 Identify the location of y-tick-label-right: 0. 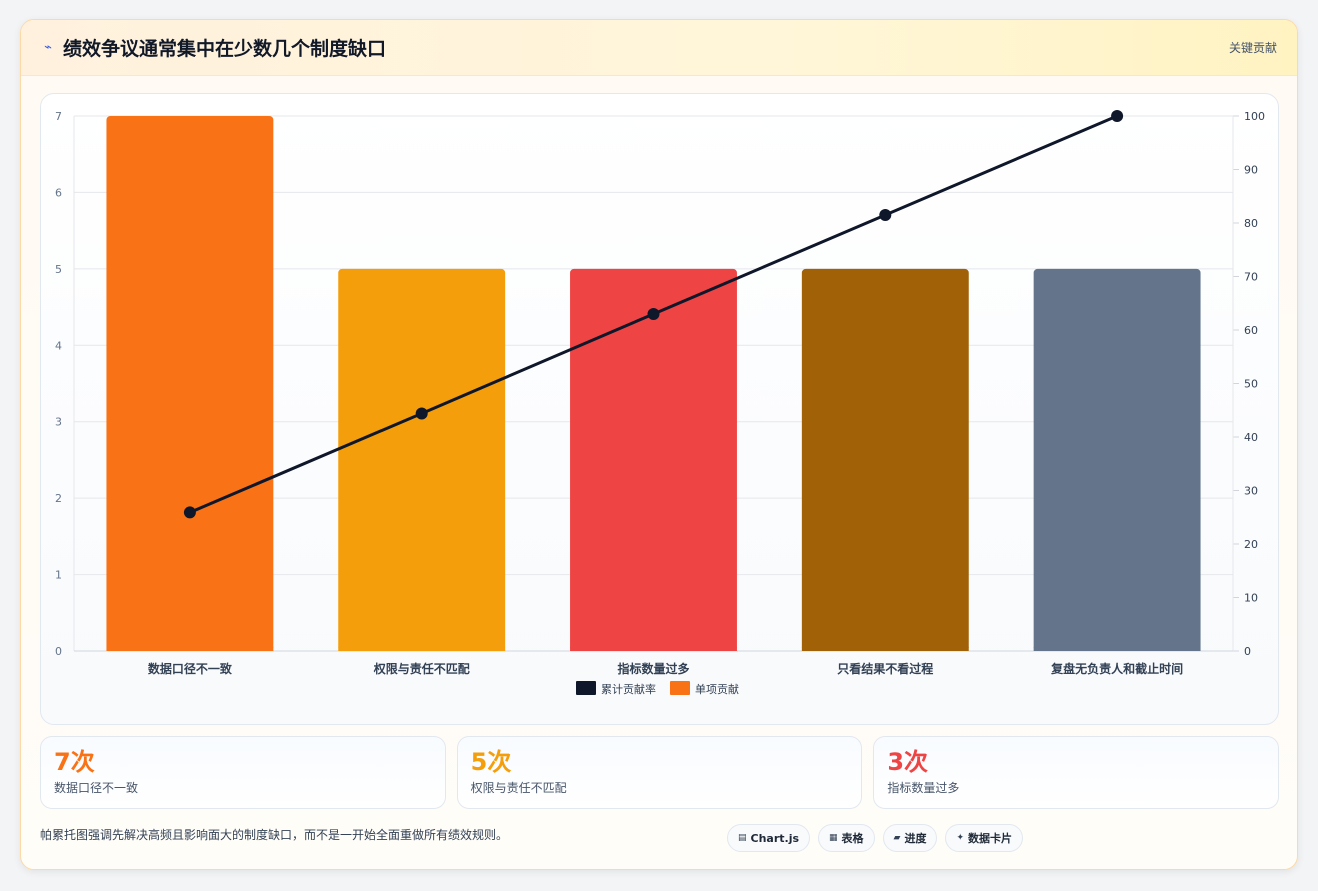
(1247, 651).